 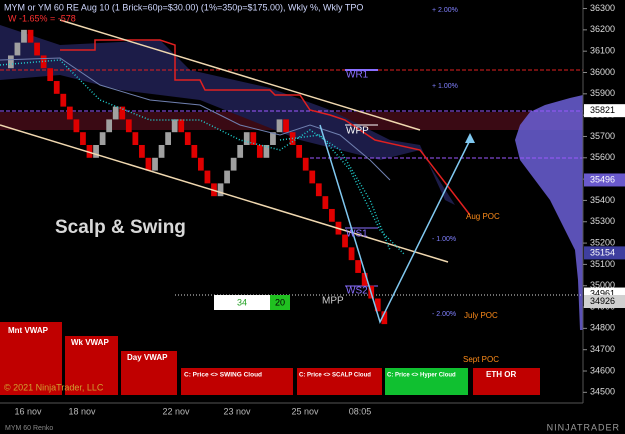 What do you see at coordinates (335, 376) in the screenshot?
I see `button-label: C: Price <> SCALP Cloud` at bounding box center [335, 376].